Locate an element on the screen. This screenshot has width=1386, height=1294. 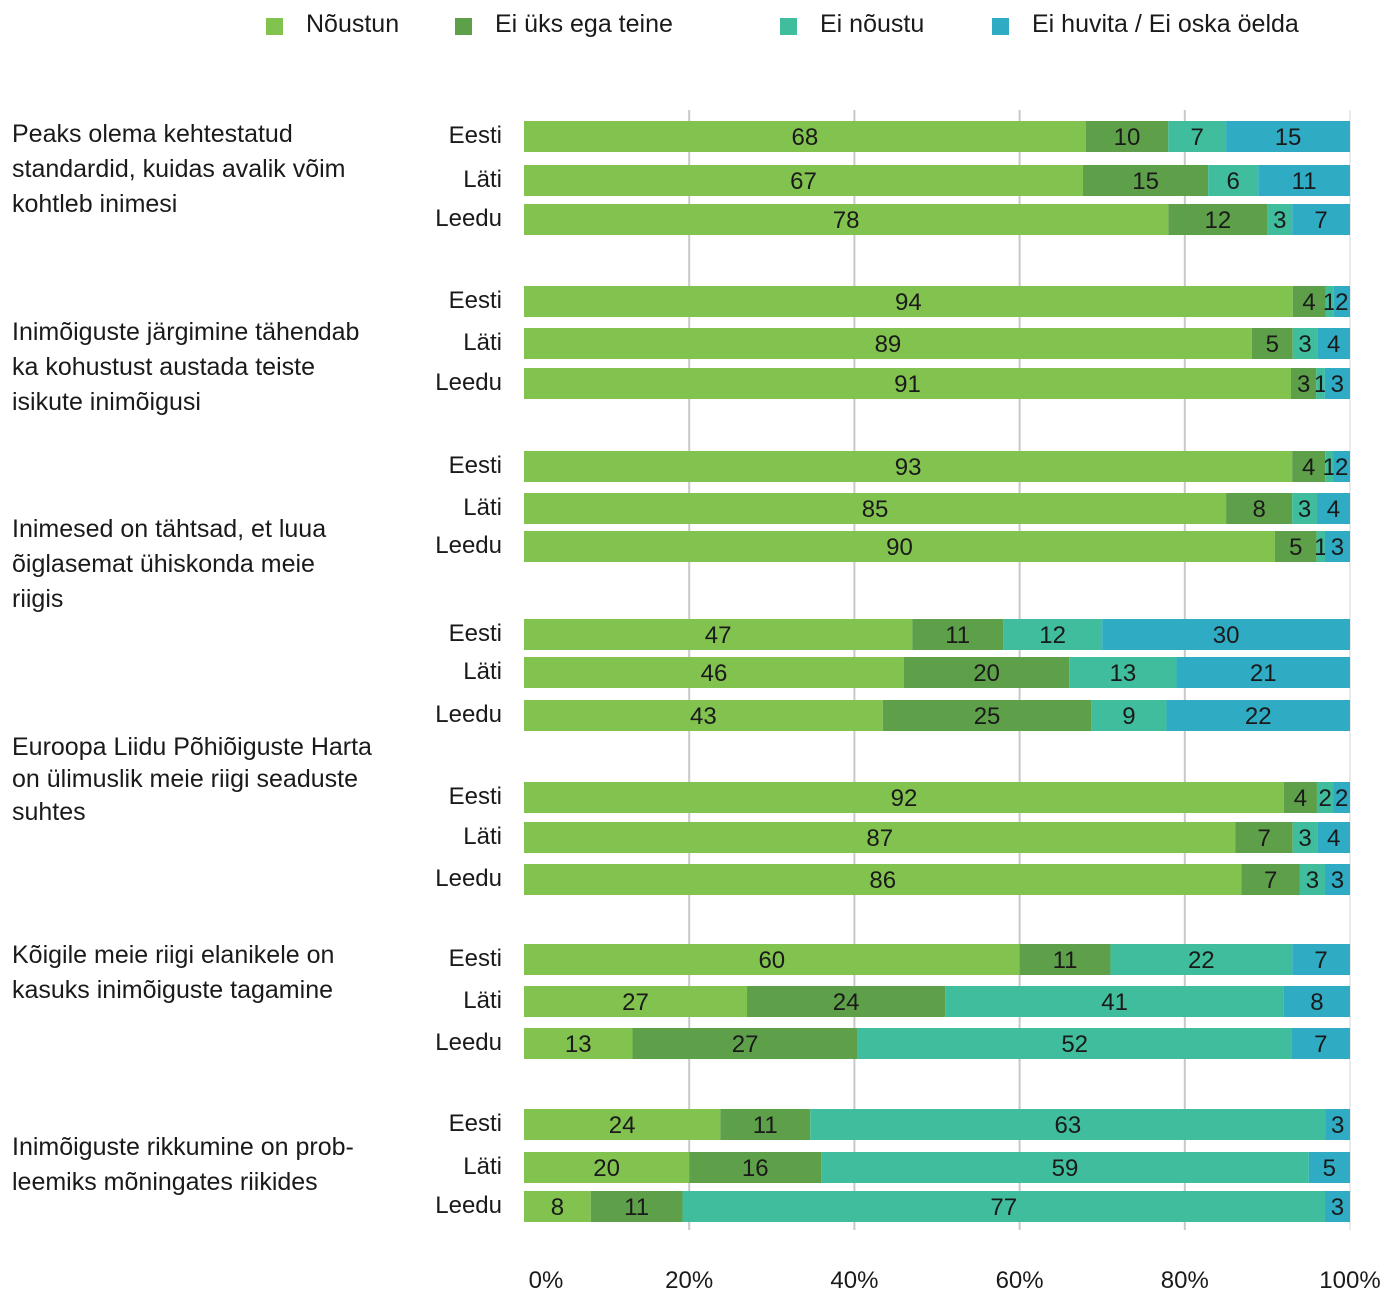
x-tick-label: 100% is located at coordinates (1349, 1280).